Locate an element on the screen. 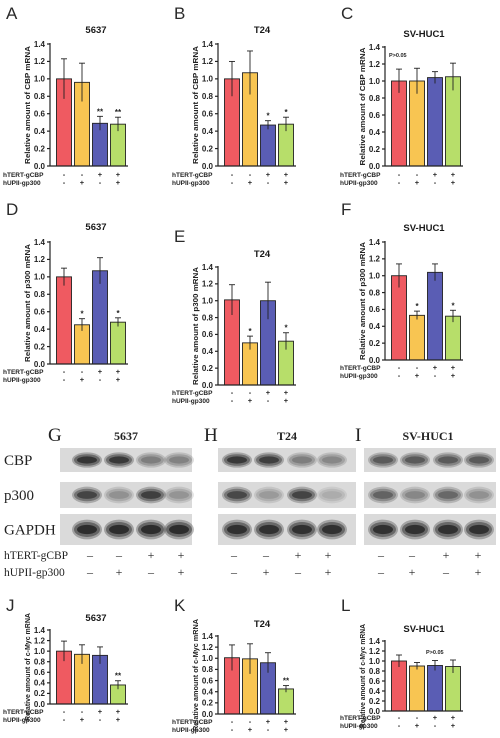  blot-row-label: GAPDH is located at coordinates (30, 531).